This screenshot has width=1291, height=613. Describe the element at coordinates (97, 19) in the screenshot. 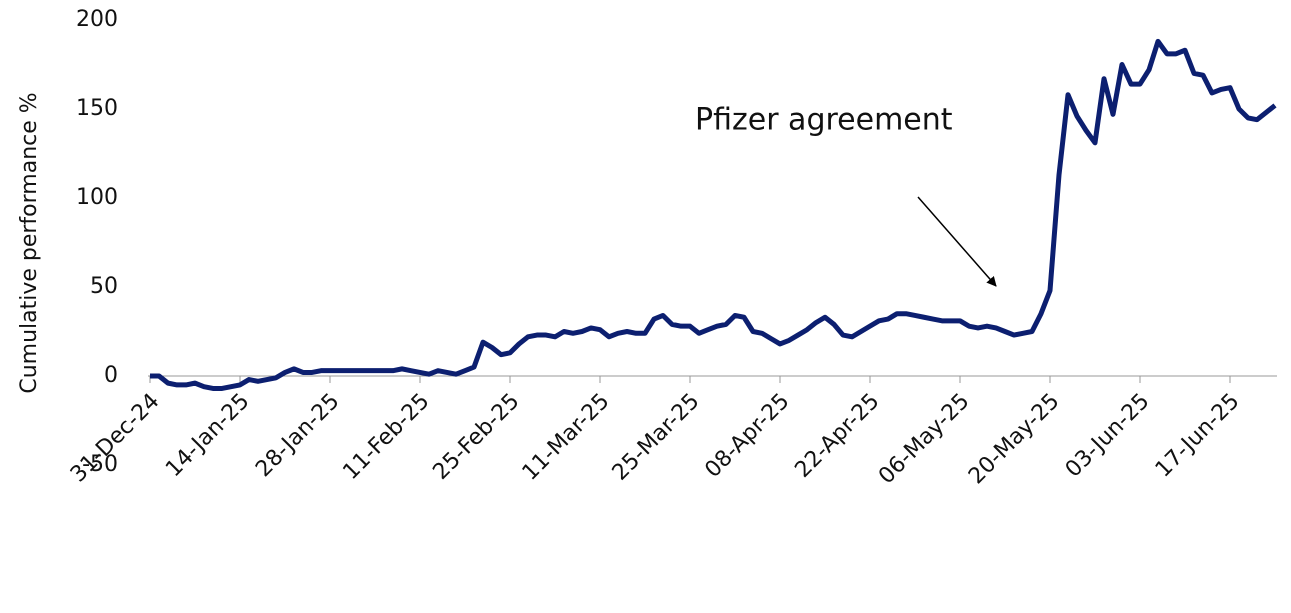

I see `y-tick-label: 200` at that location.